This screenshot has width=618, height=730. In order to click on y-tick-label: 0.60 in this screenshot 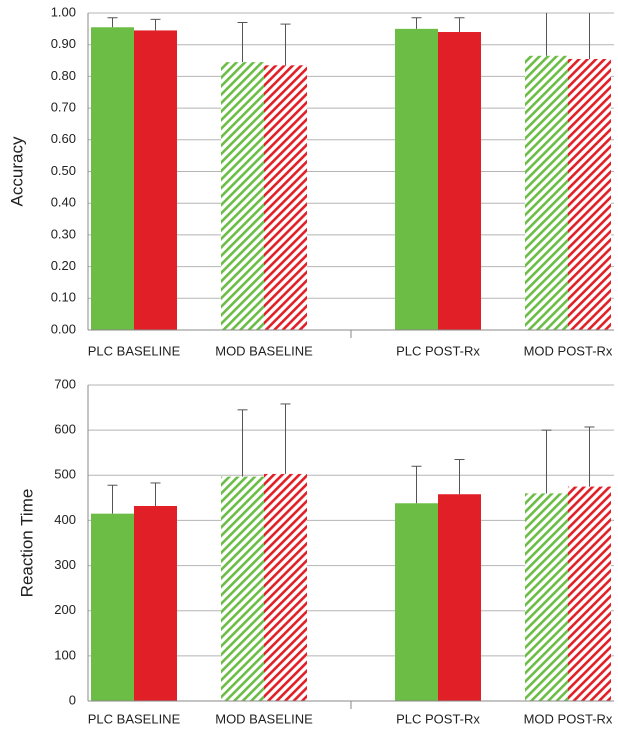, I will do `click(63, 138)`.